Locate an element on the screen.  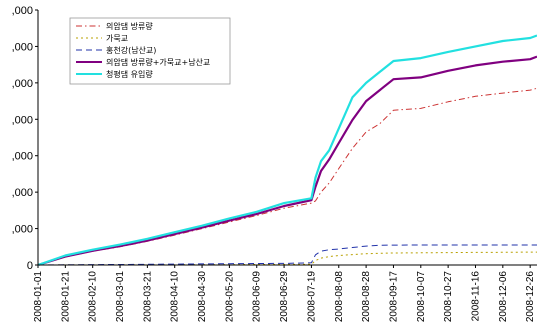
x-tick-label: 2008-04-10 is located at coordinates (175, 297).